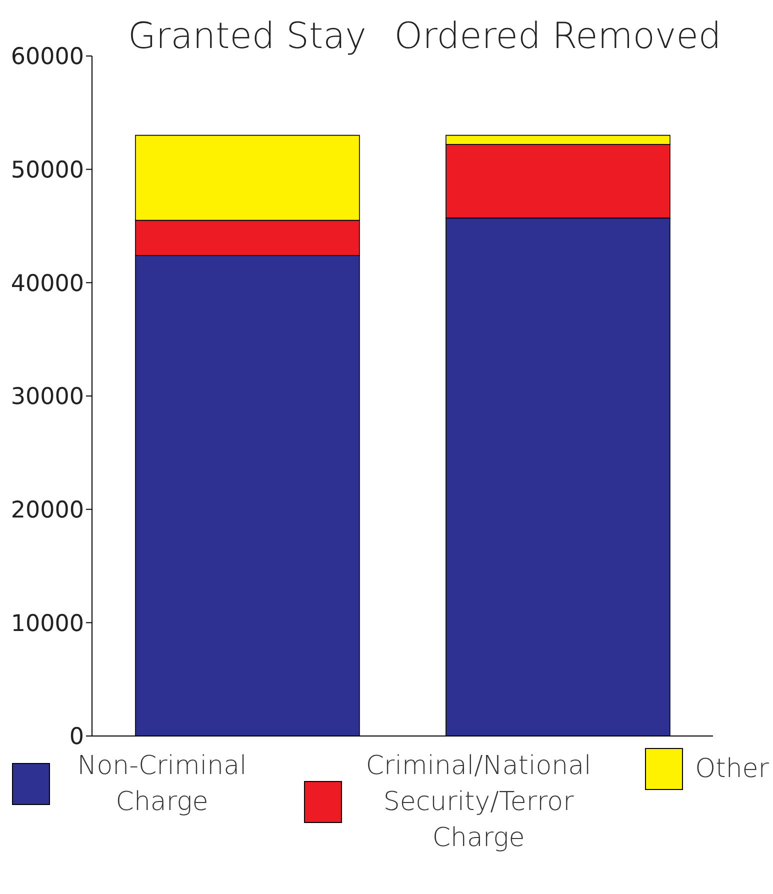  I want to click on x-tick-label: Granted Stay, so click(247, 36).